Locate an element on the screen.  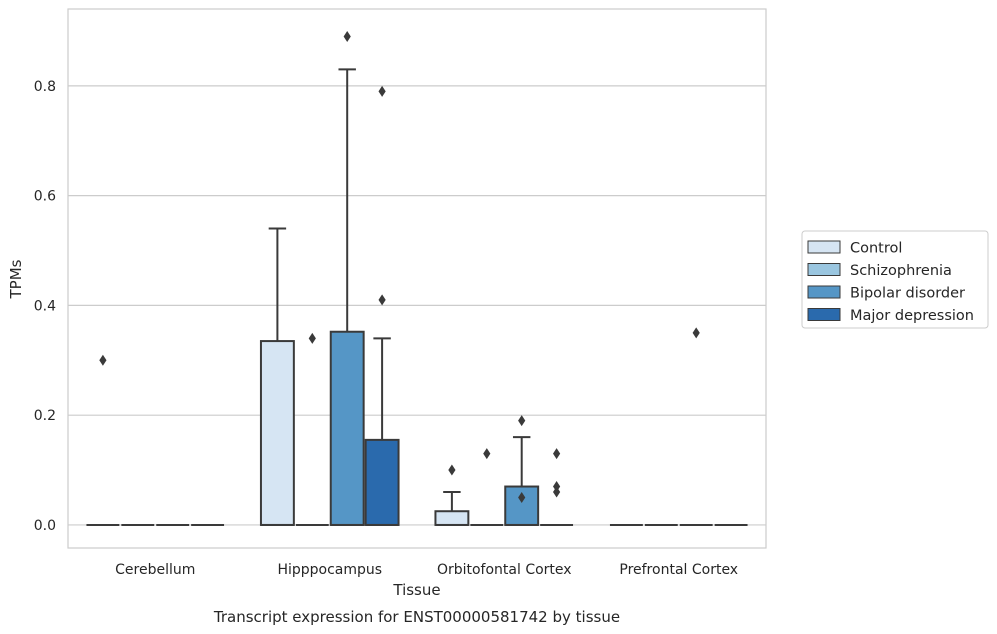
y-tick-label: 0.8 is located at coordinates (45, 87).